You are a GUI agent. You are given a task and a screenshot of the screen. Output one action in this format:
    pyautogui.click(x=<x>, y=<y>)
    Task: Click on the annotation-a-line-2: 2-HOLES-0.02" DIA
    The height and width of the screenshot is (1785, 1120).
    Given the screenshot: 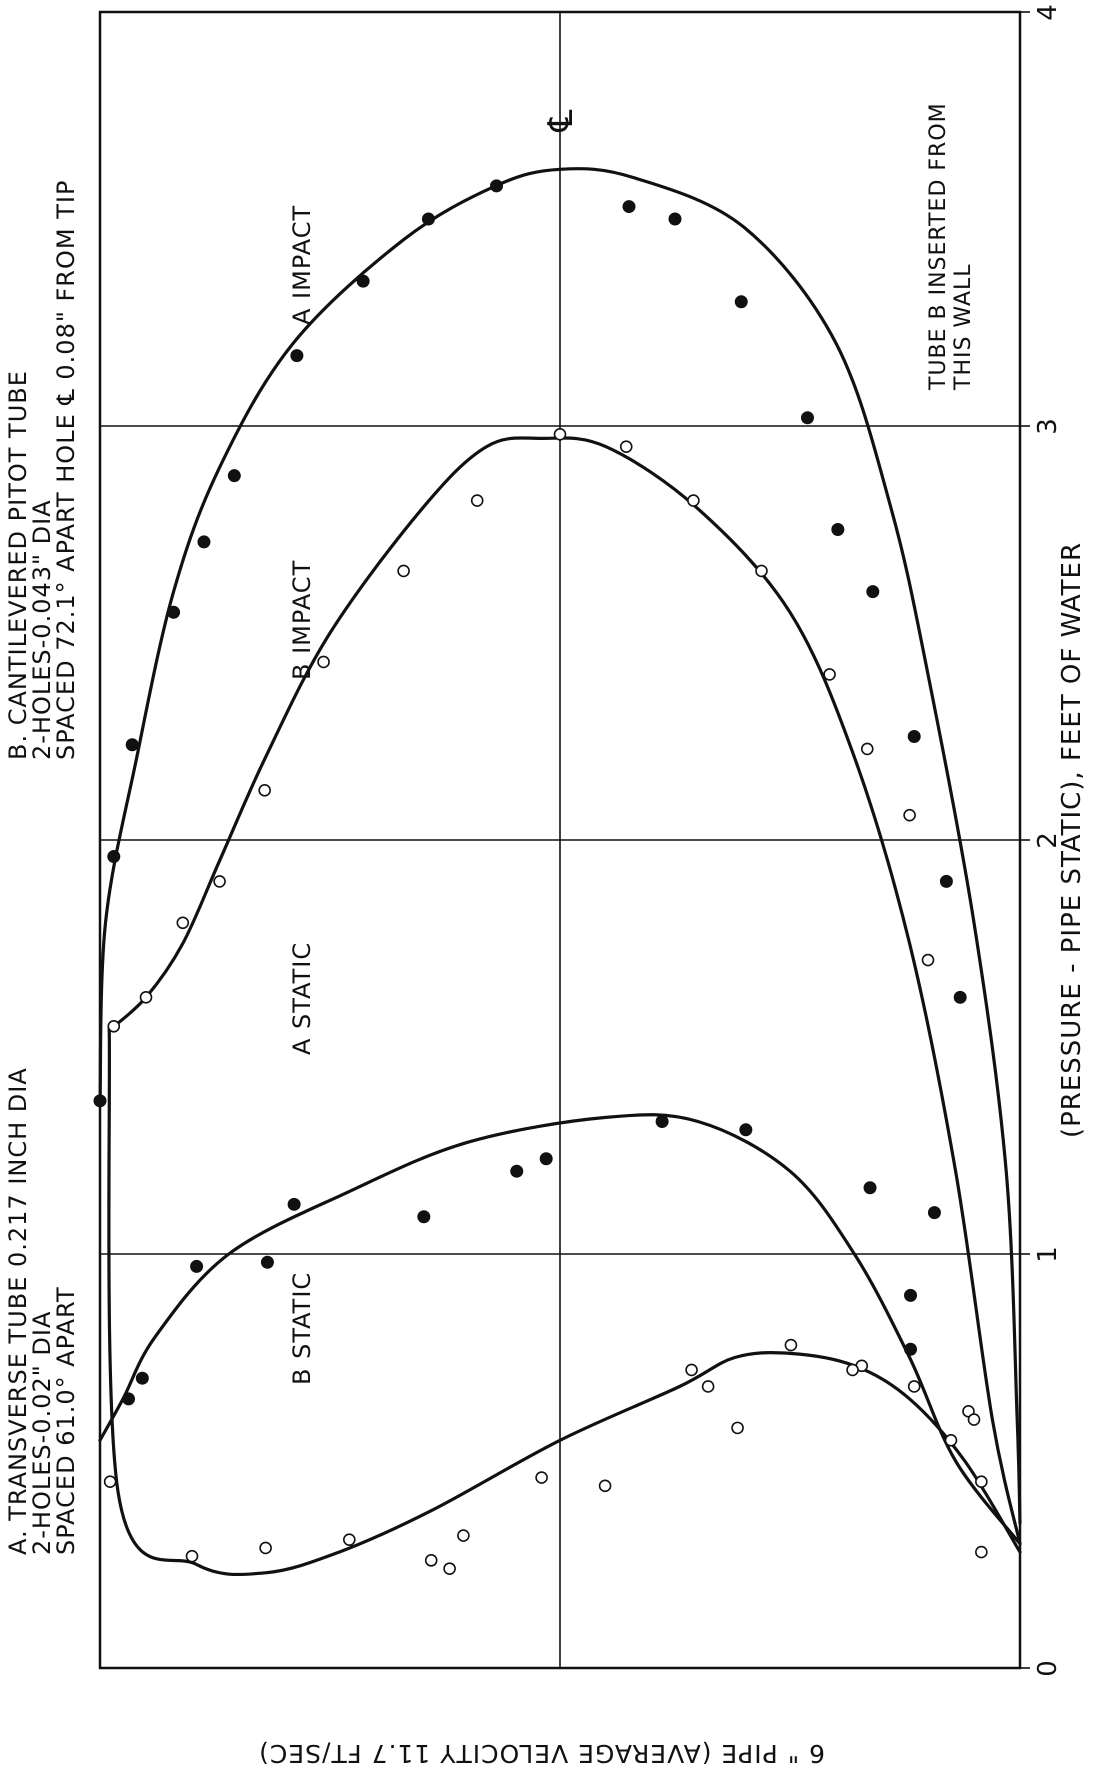 What is the action you would take?
    pyautogui.click(x=42, y=1433)
    